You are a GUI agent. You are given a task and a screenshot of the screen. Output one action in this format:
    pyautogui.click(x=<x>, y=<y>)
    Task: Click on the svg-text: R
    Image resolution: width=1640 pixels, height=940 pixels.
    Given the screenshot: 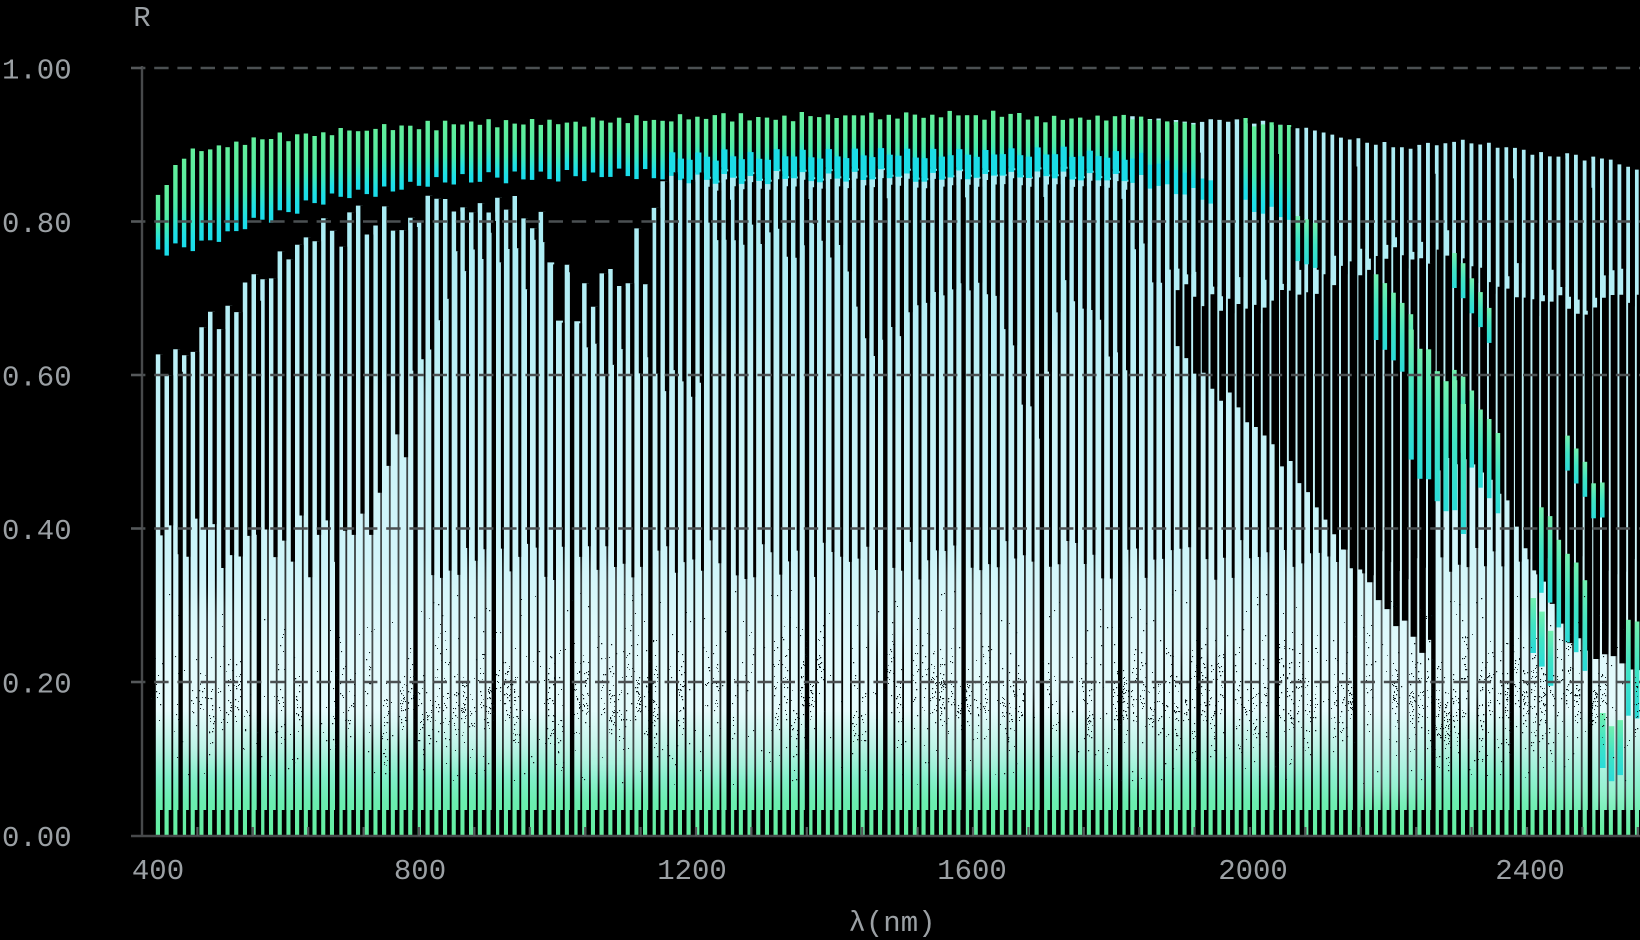 What is the action you would take?
    pyautogui.click(x=141, y=18)
    